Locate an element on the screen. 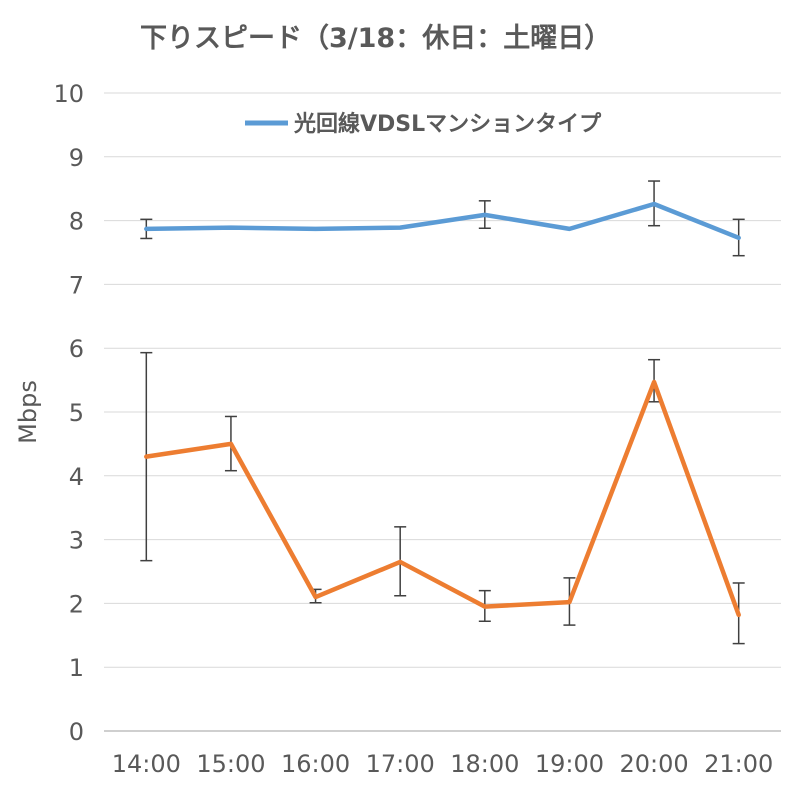 Image resolution: width=801 pixels, height=786 pixels. y-tick-label: 10 is located at coordinates (68, 94).